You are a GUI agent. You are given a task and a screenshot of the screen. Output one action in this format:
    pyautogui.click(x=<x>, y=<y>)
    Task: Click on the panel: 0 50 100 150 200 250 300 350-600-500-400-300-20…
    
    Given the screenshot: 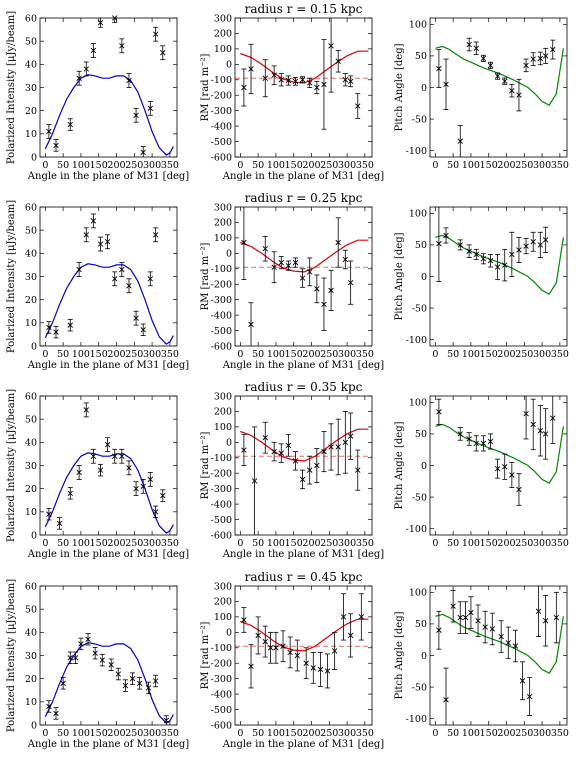 What is the action you would take?
    pyautogui.click(x=292, y=97)
    